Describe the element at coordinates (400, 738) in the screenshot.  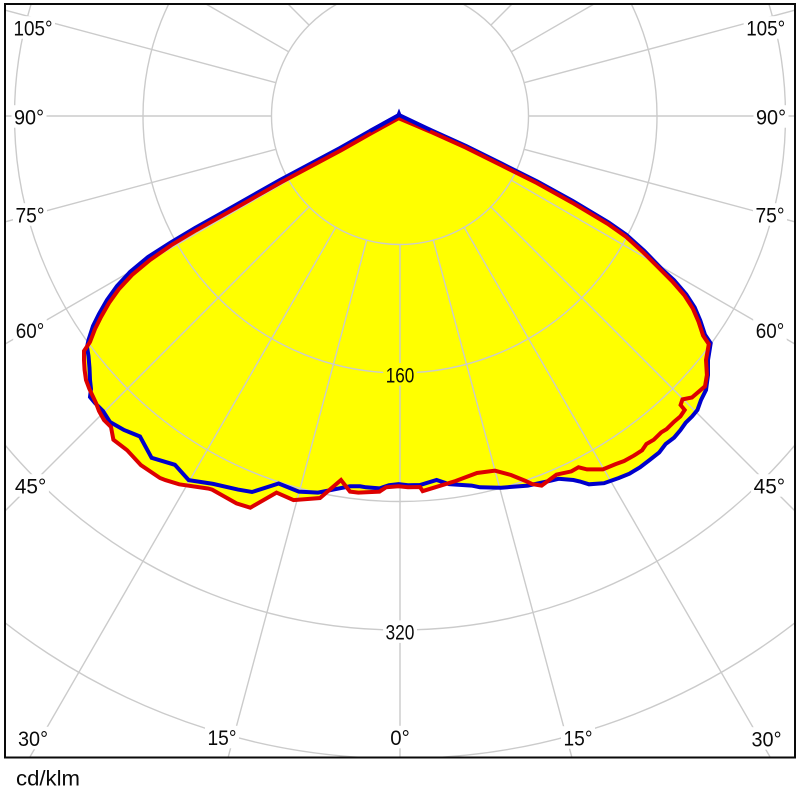
I see `svg-text: 0°` at that location.